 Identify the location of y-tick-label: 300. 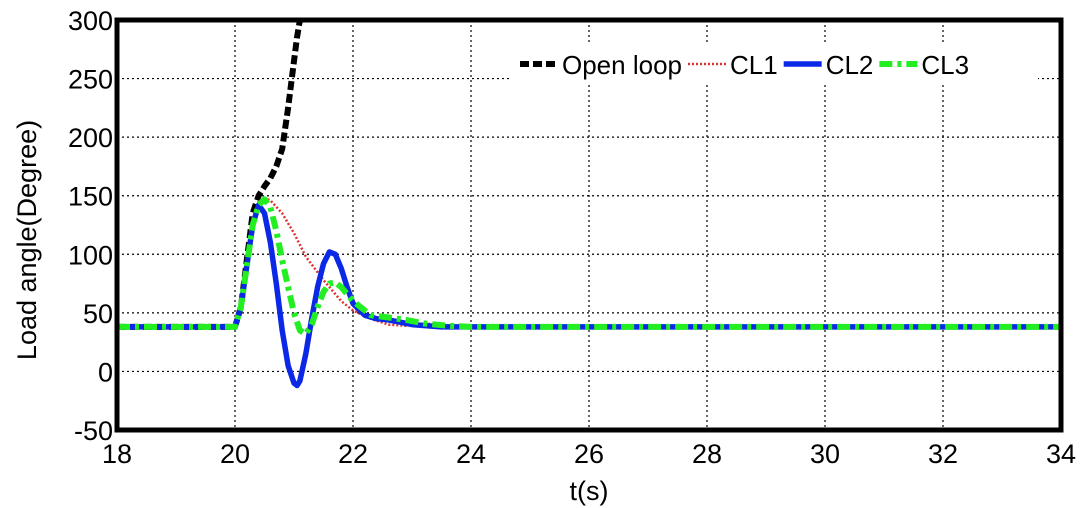
(90, 21).